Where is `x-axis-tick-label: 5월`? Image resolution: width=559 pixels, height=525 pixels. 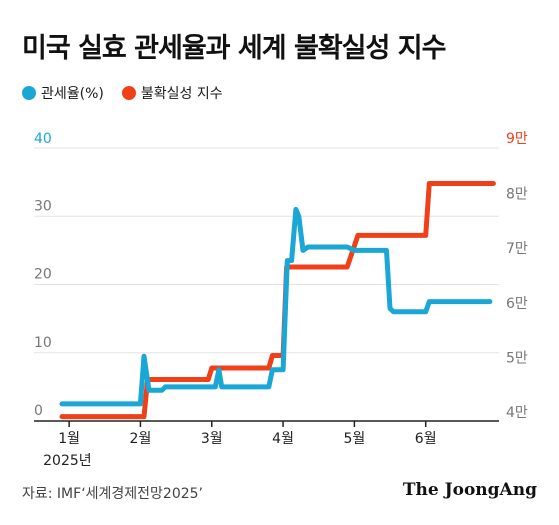 x-axis-tick-label: 5월 is located at coordinates (354, 439).